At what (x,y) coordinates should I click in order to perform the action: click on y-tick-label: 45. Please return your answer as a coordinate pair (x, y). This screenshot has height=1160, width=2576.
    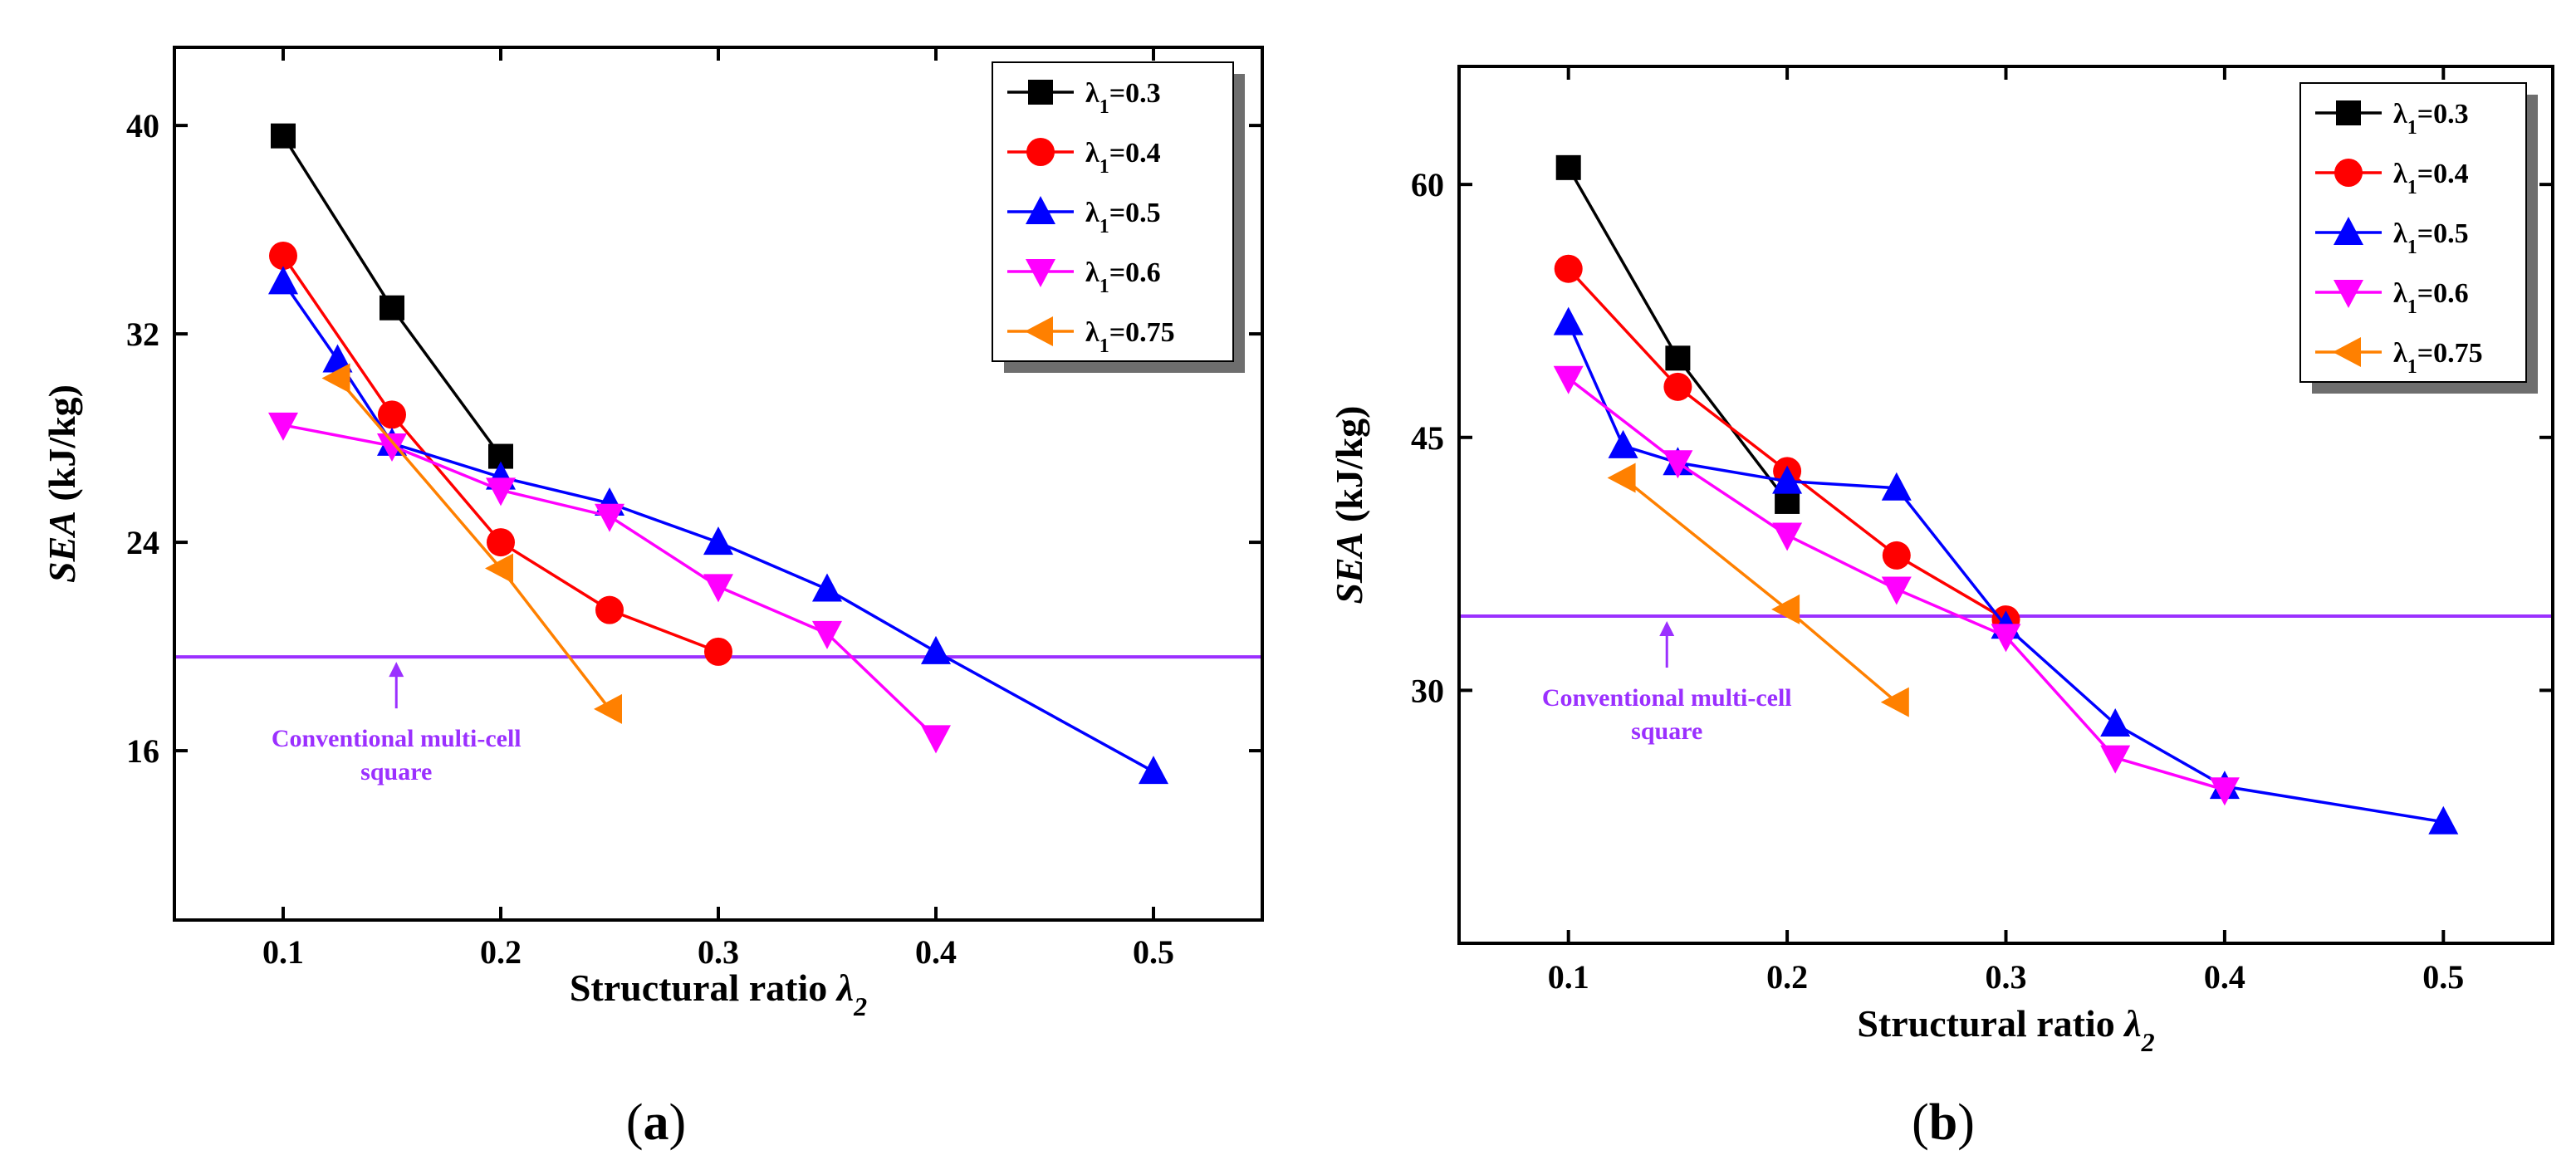
    Looking at the image, I should click on (1428, 438).